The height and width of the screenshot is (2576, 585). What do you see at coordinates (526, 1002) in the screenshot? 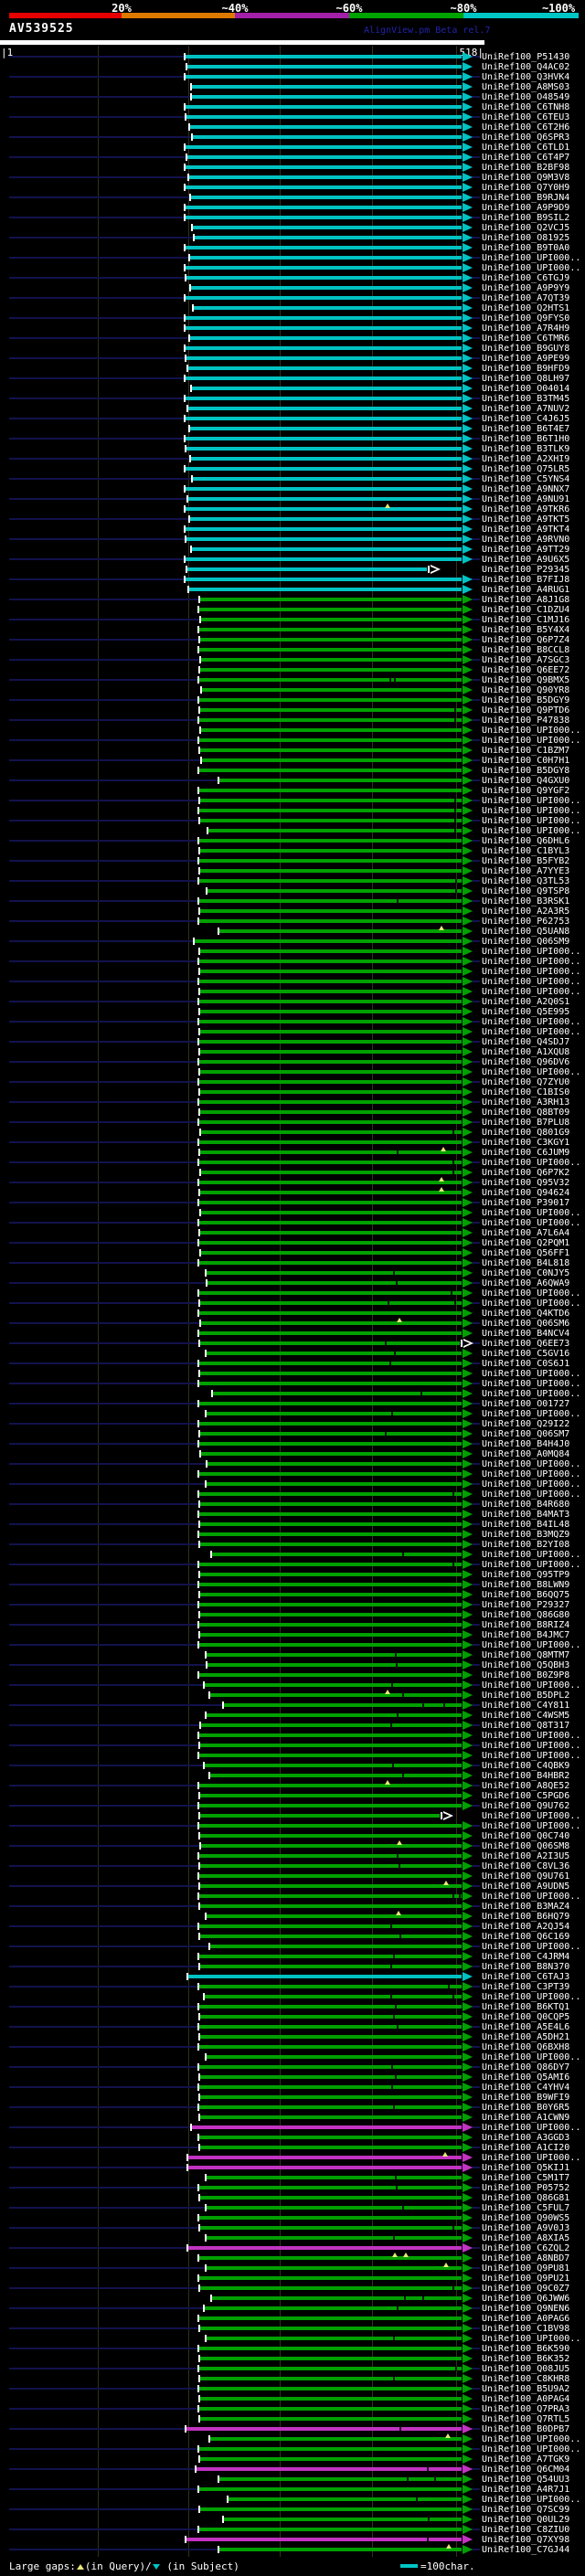
I see `hit-accession-label: UniRef100_A2Q0S1` at bounding box center [526, 1002].